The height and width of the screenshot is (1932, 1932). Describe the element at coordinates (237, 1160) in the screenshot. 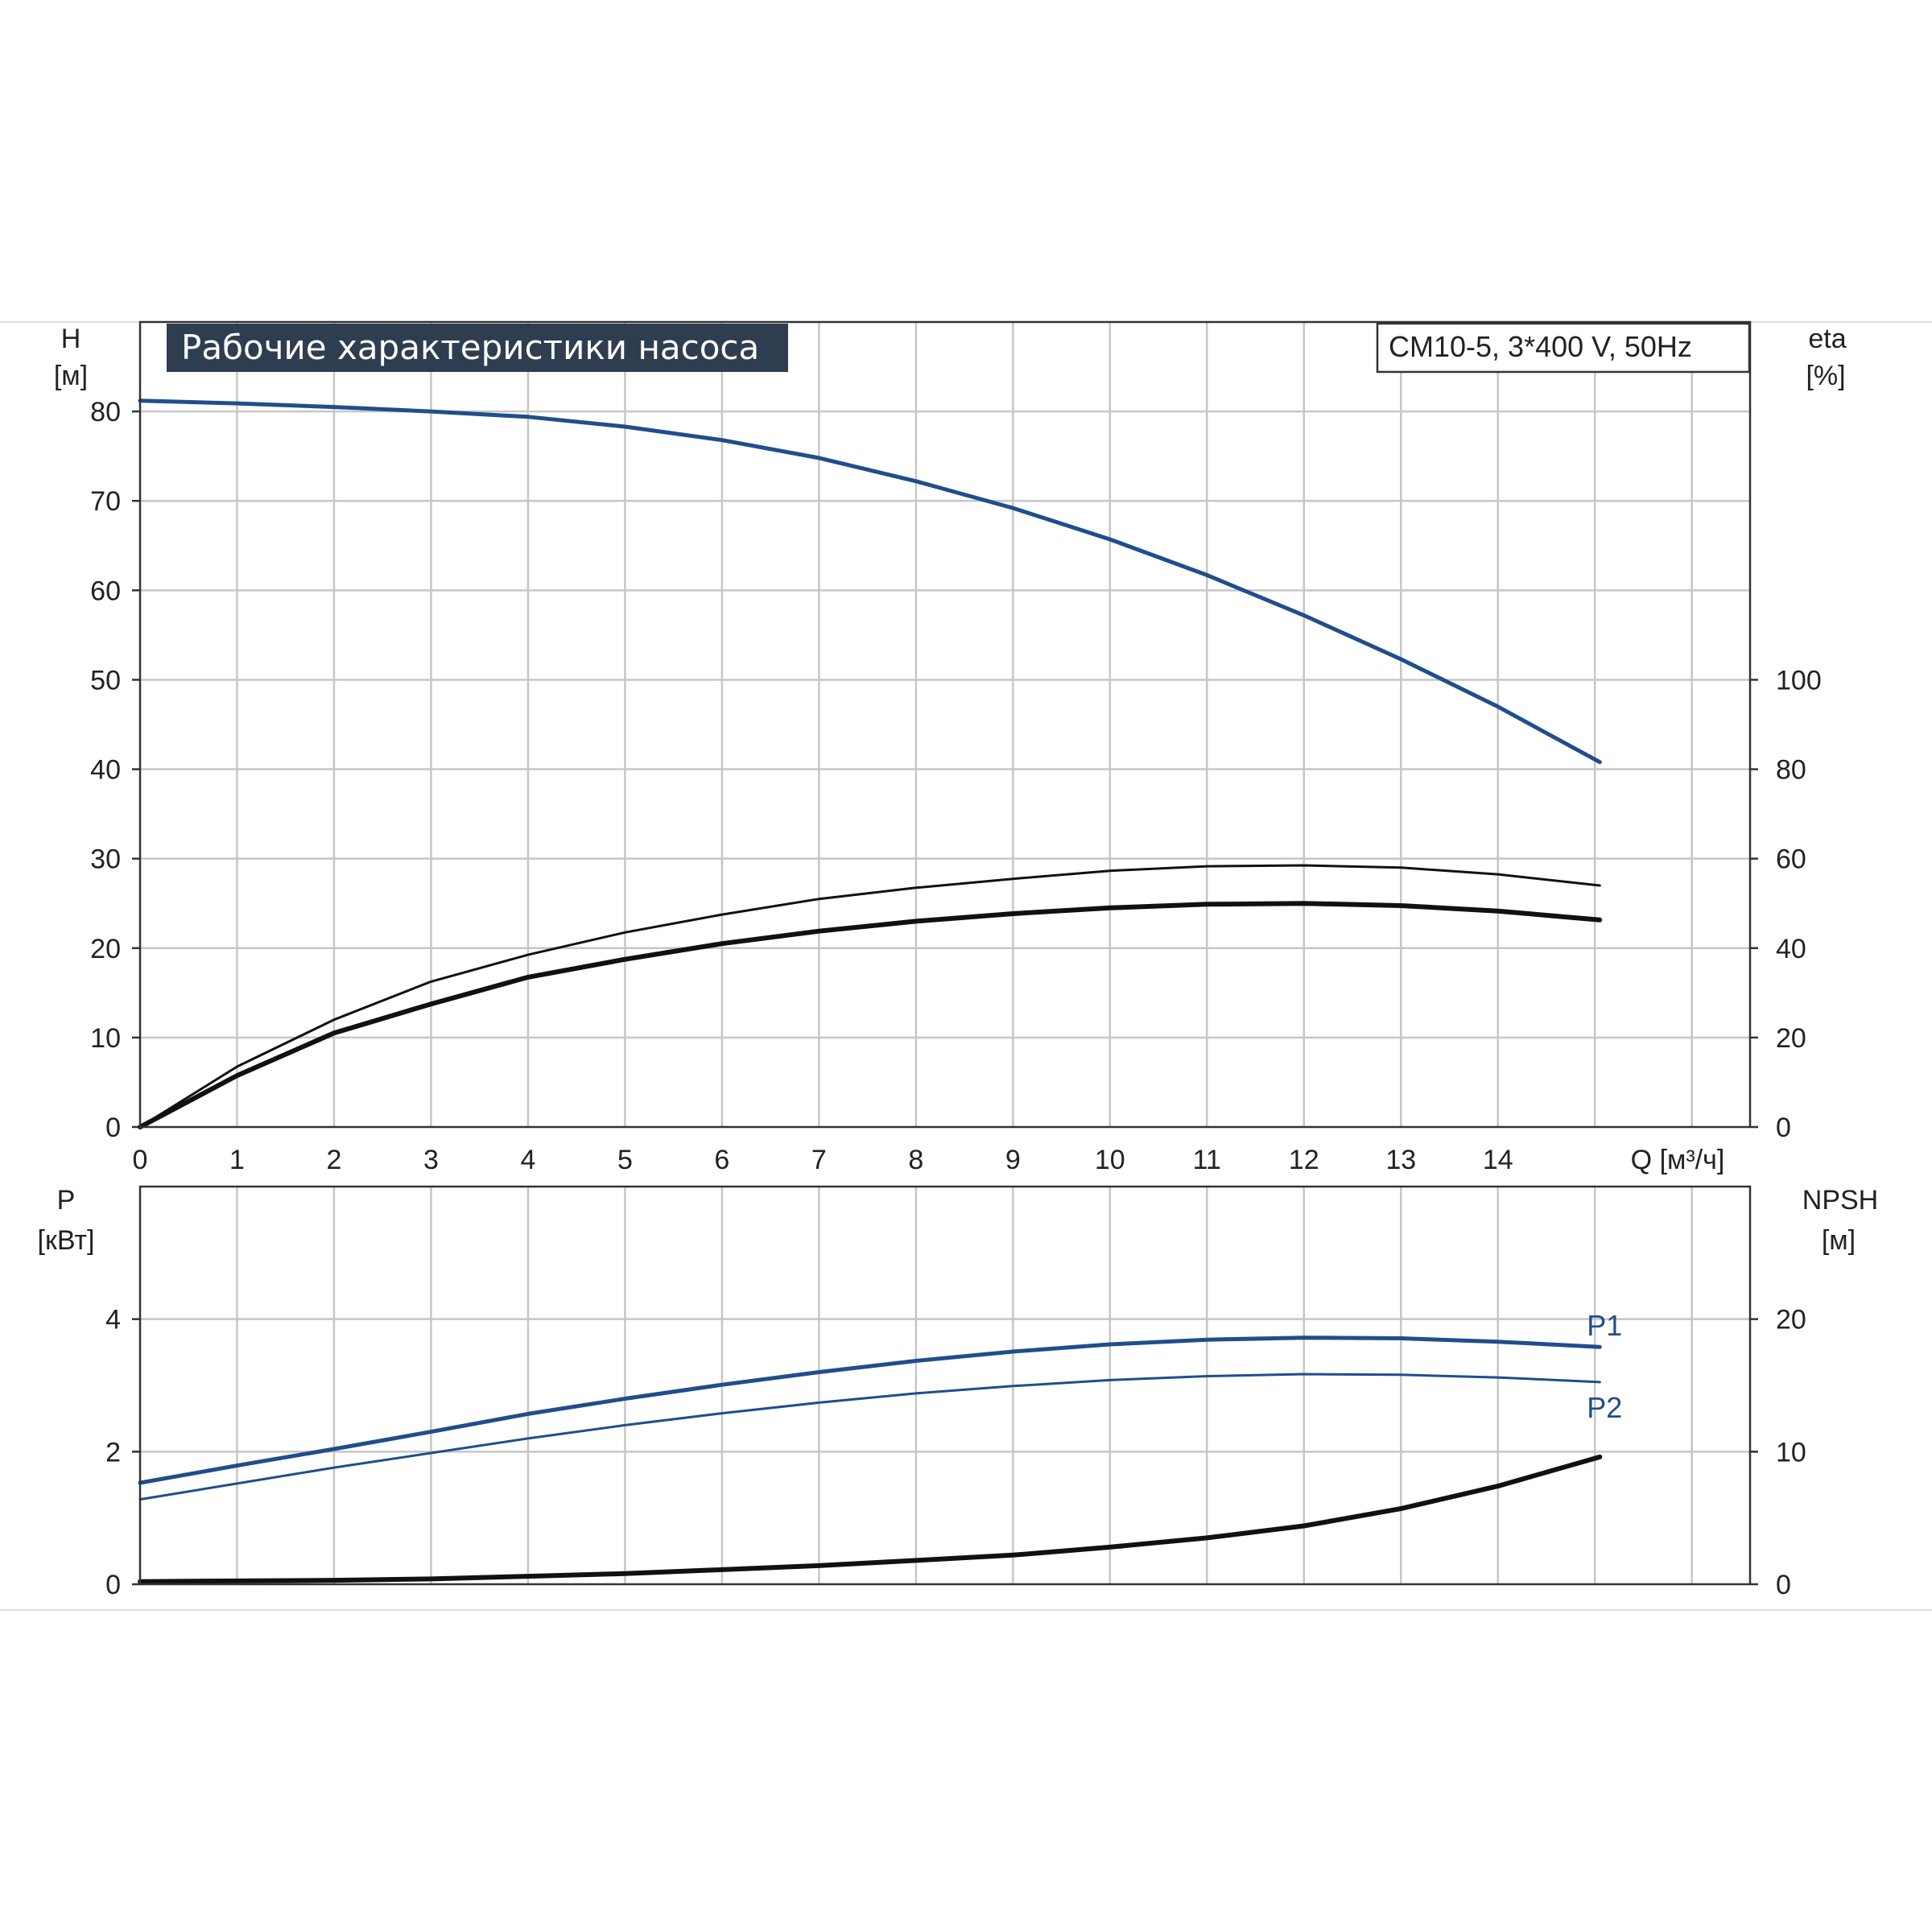

I see `upper-x-tick-label: 1` at that location.